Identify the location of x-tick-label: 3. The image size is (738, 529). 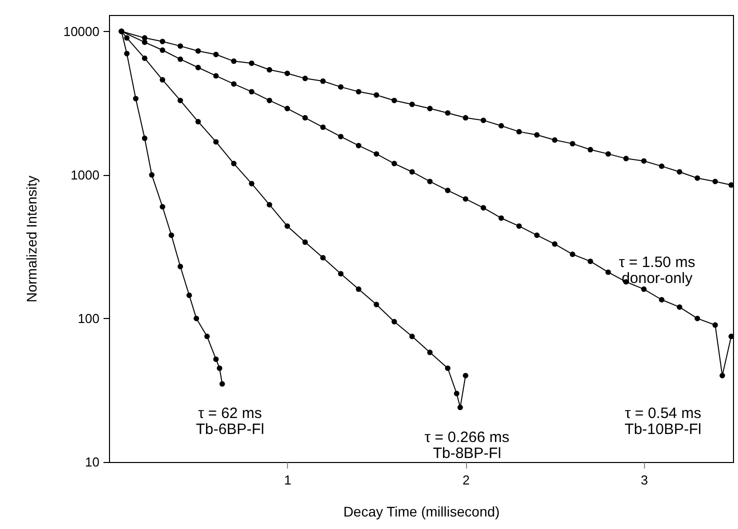
(644, 480).